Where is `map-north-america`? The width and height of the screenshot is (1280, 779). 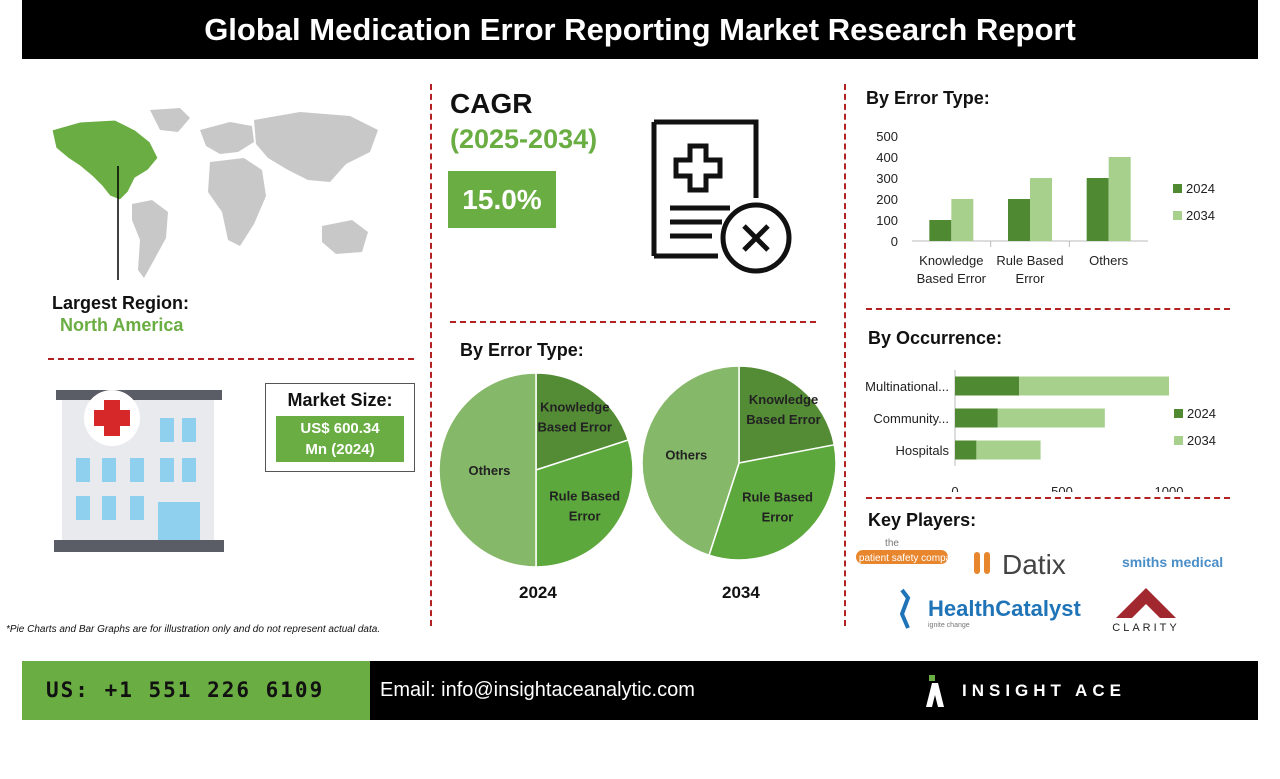 map-north-america is located at coordinates (105, 160).